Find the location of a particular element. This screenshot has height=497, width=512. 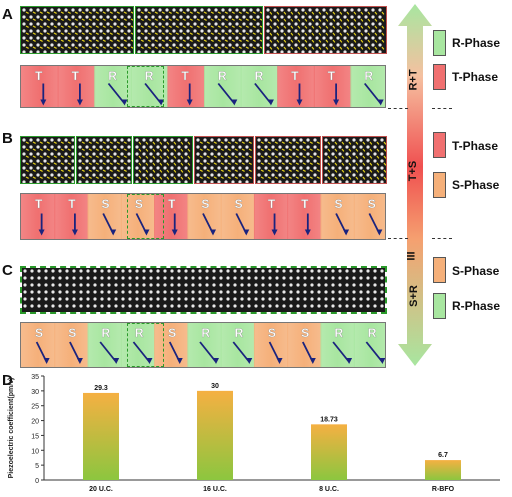

x-tick-label: 8 U.C. is located at coordinates (329, 489).